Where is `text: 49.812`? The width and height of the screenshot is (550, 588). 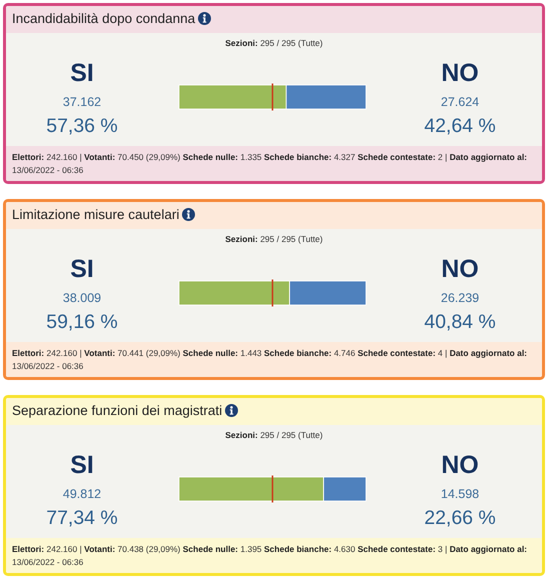
text: 49.812 is located at coordinates (82, 494).